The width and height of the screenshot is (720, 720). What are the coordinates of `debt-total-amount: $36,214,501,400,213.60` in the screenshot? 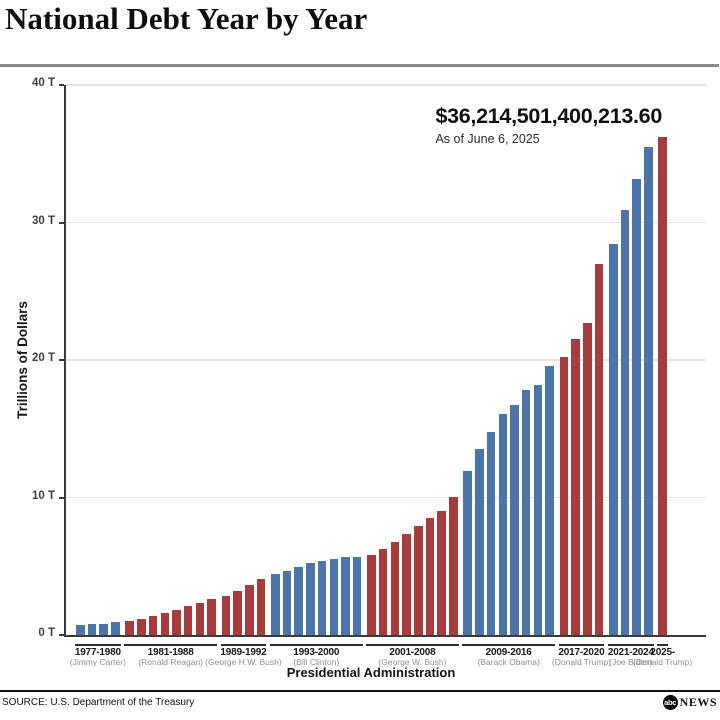 It's located at (548, 116).